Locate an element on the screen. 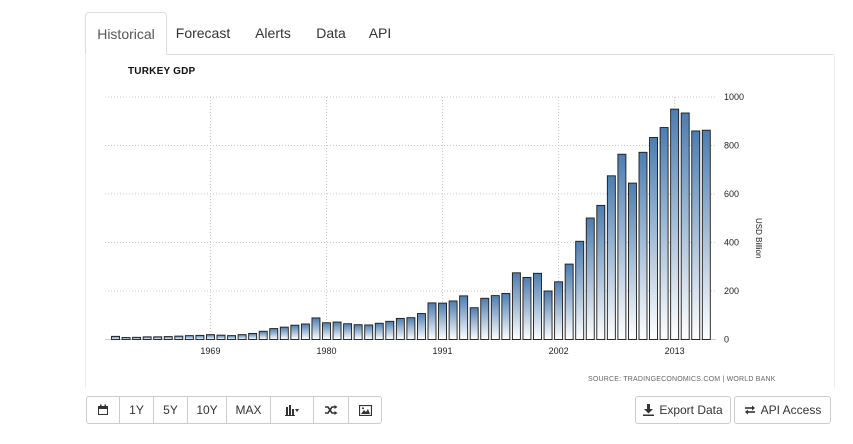  bar-1993 is located at coordinates (464, 317).